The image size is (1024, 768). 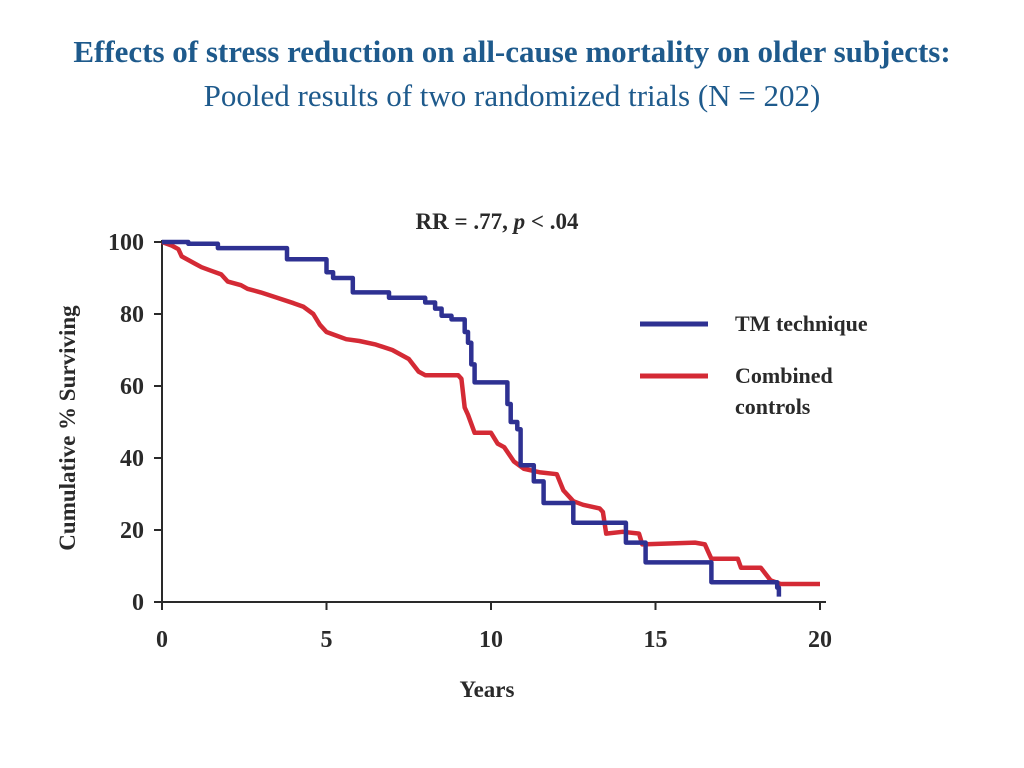 What do you see at coordinates (132, 387) in the screenshot?
I see `y-tick-label: 60` at bounding box center [132, 387].